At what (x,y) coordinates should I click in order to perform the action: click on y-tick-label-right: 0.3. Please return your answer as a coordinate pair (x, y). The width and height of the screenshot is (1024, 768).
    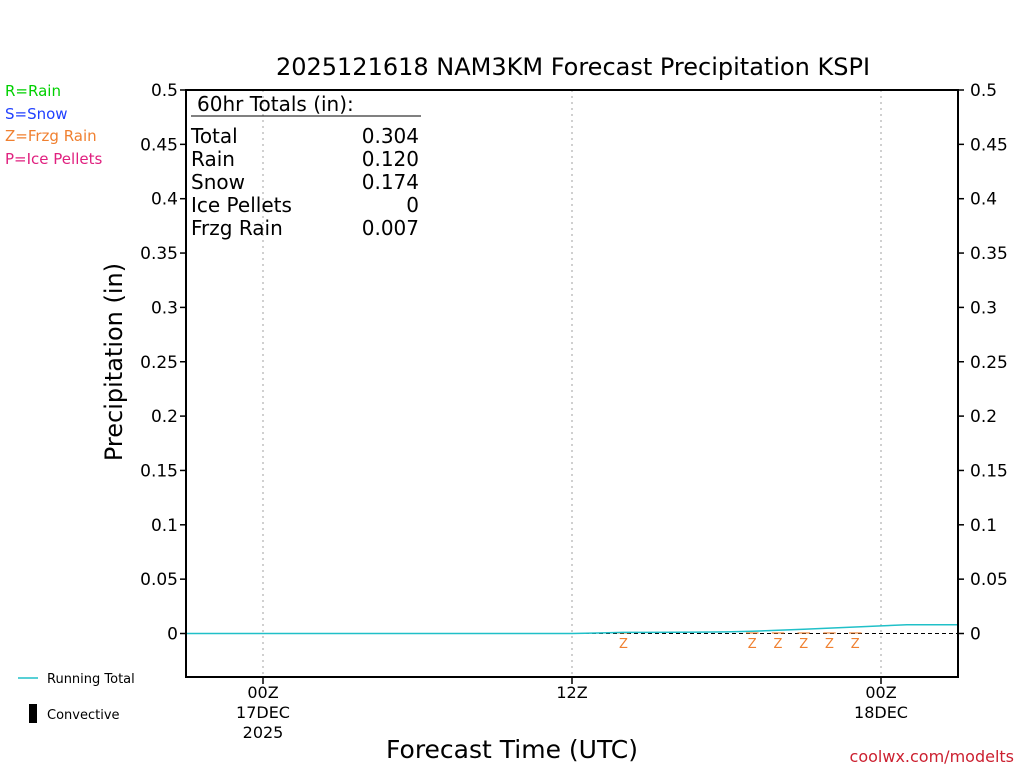
    Looking at the image, I should click on (983, 308).